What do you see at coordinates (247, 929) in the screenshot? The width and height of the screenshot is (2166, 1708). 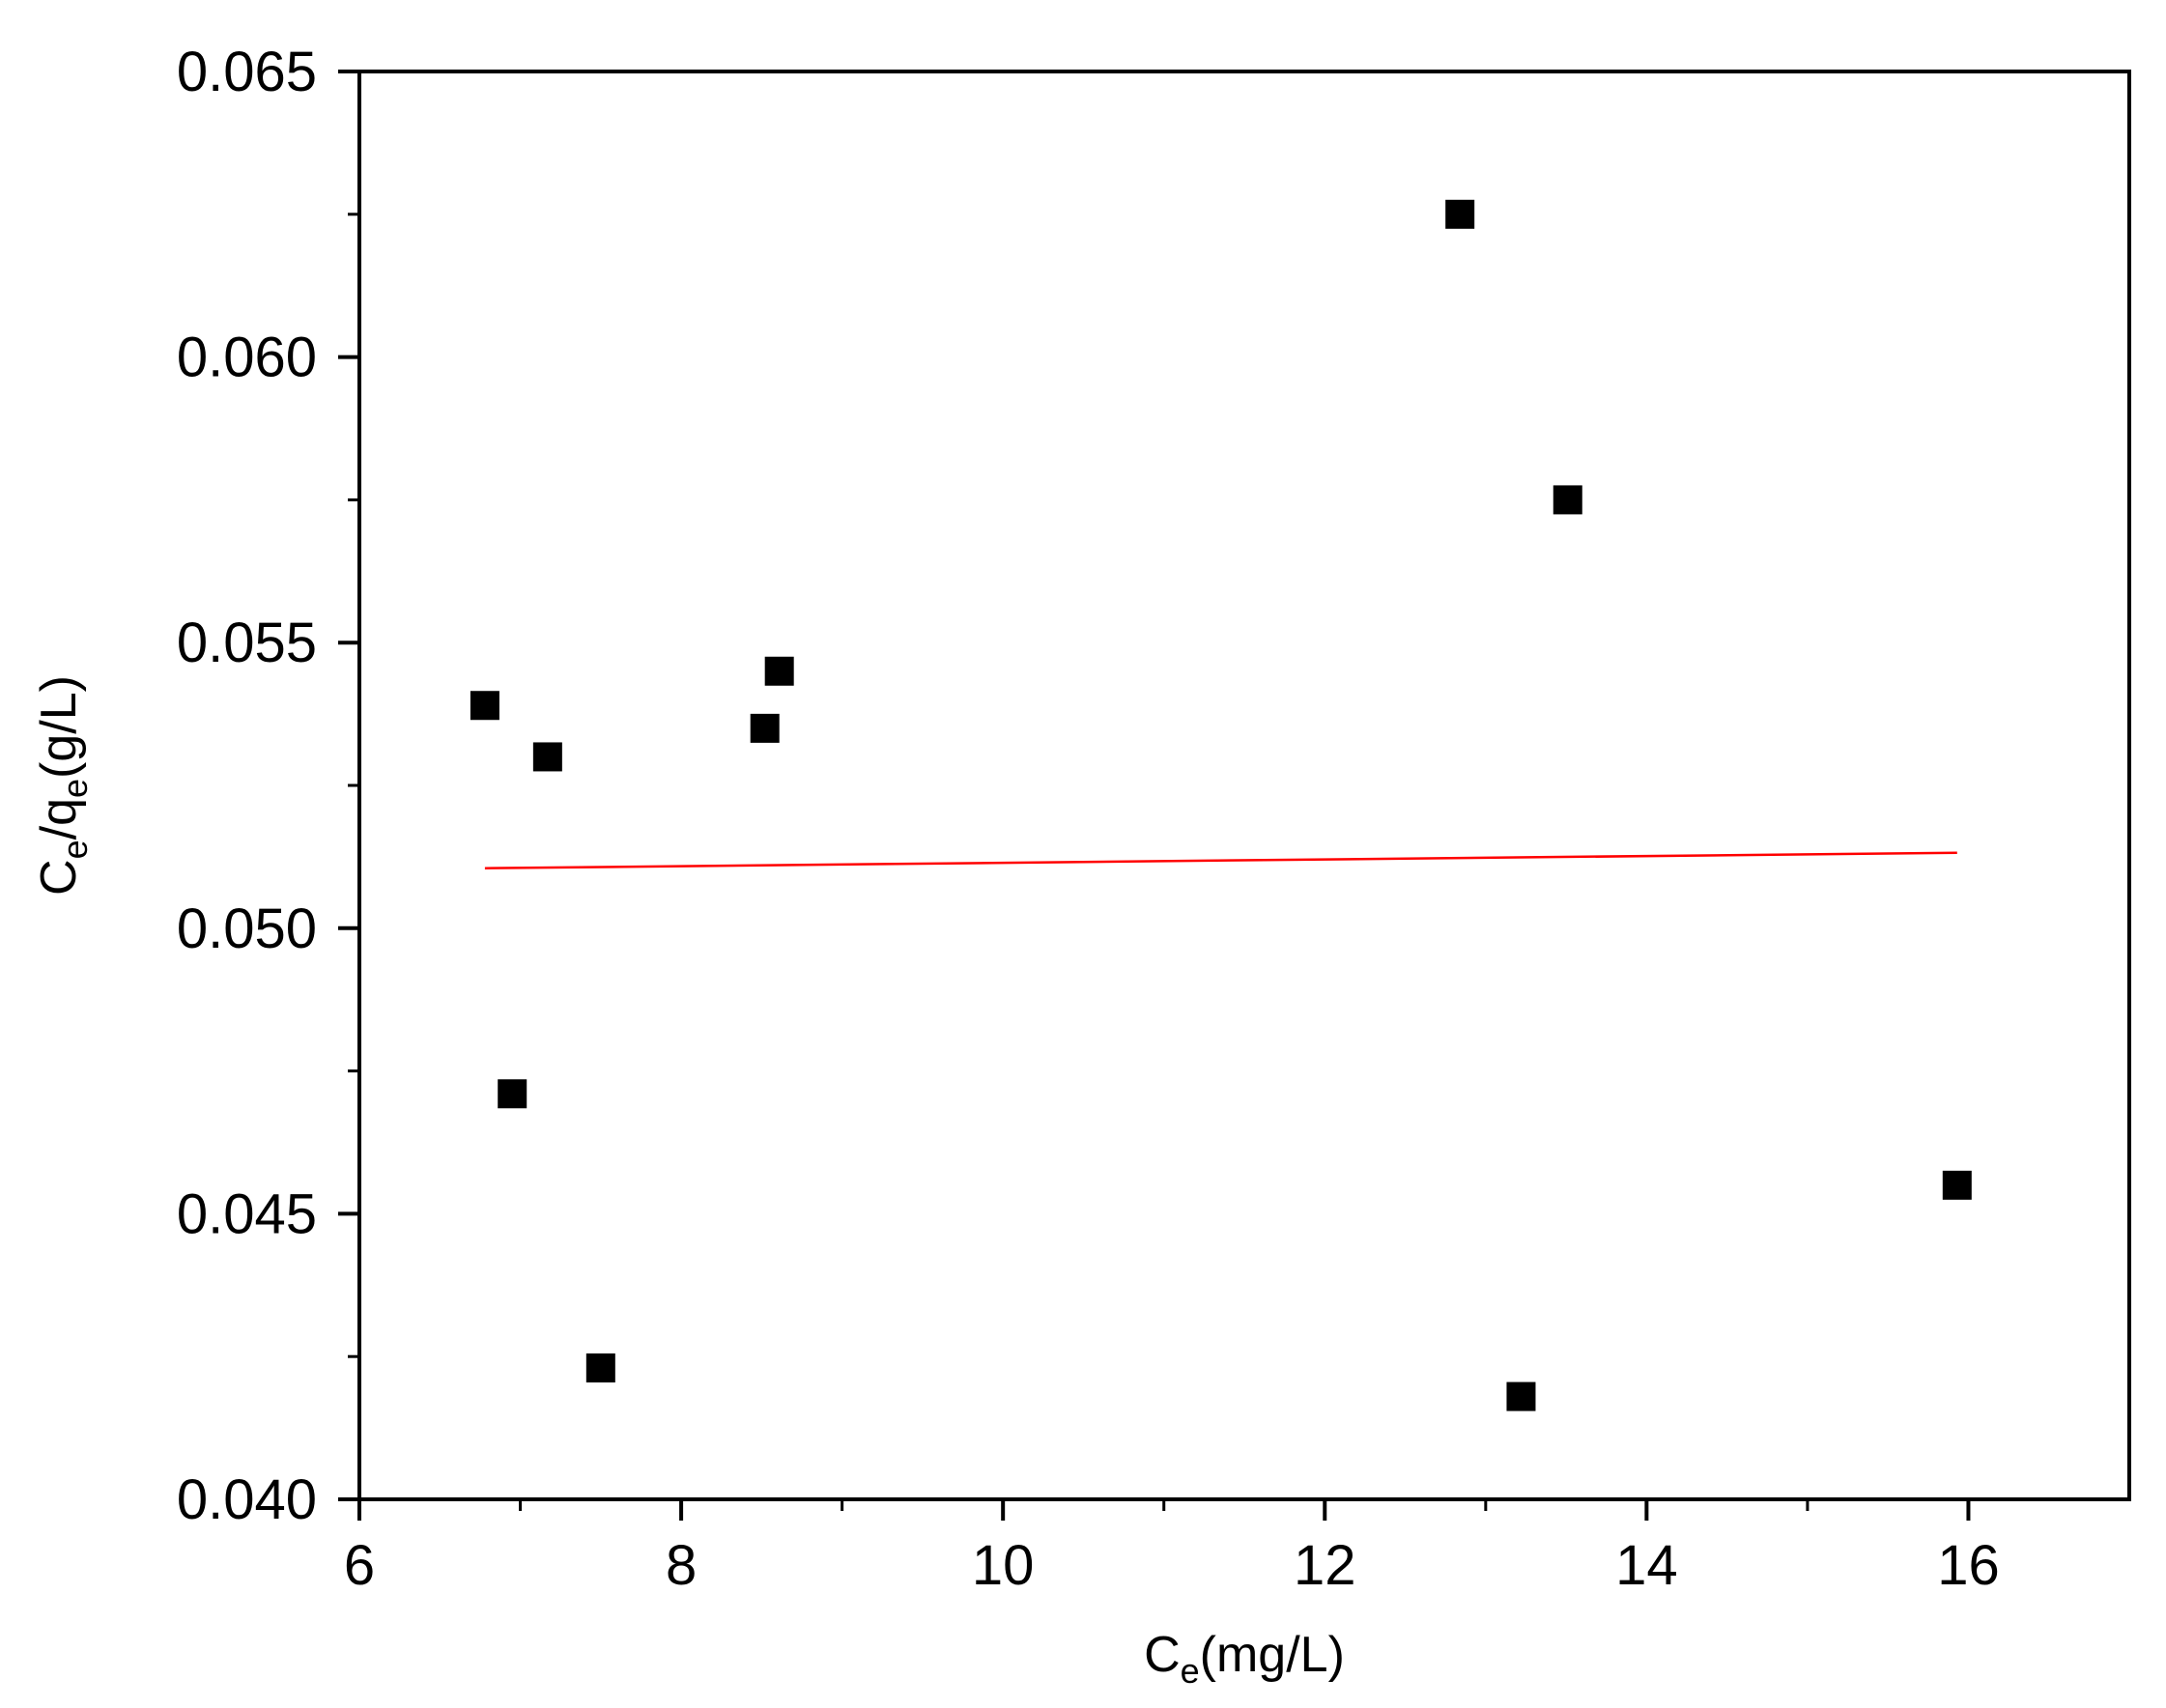 I see `y-tick-label: 0.050` at bounding box center [247, 929].